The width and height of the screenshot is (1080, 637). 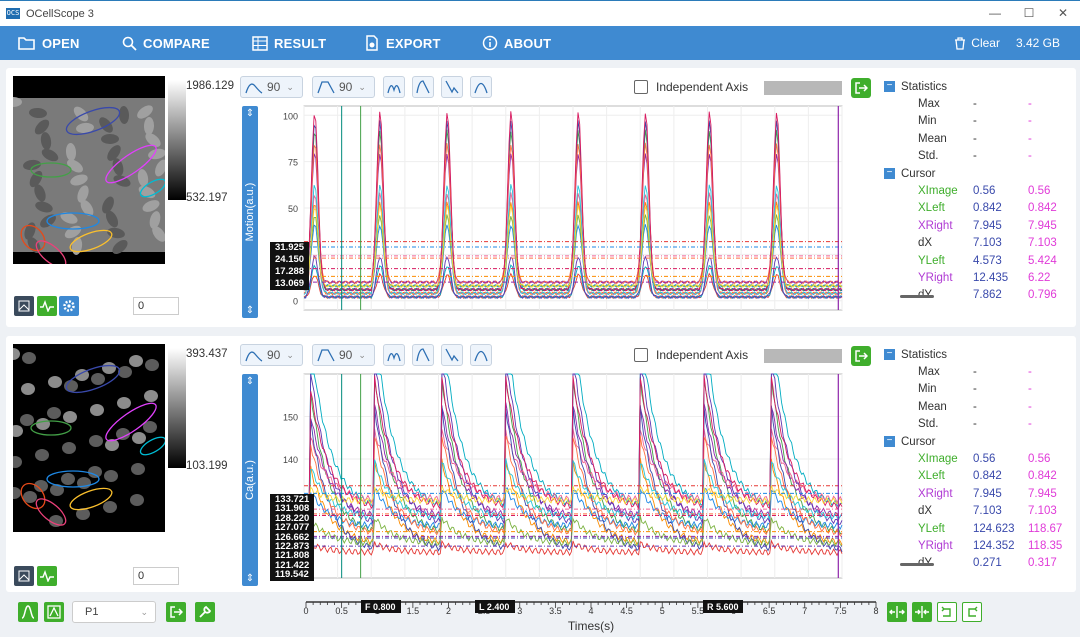 I want to click on stat-value-b: 6.22, so click(x=1039, y=277).